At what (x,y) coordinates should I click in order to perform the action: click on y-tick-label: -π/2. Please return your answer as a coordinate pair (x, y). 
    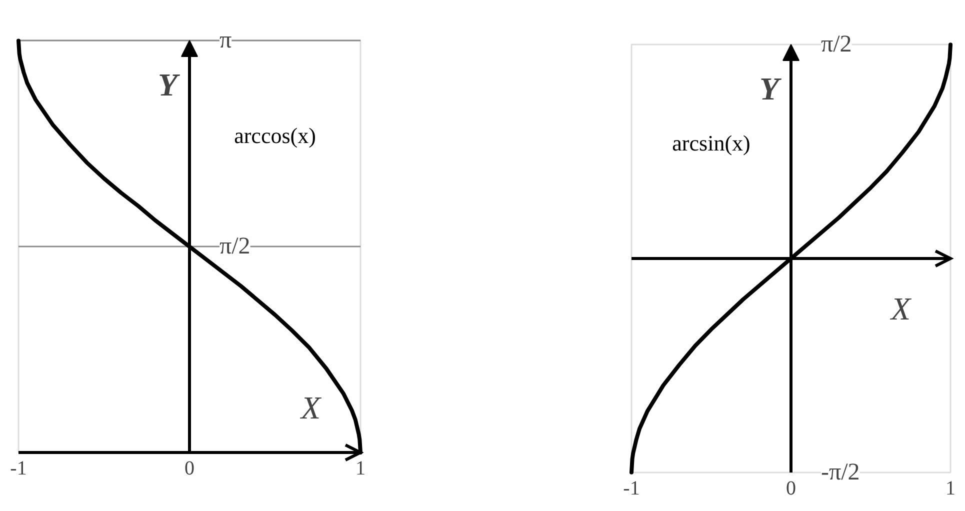
    Looking at the image, I should click on (840, 473).